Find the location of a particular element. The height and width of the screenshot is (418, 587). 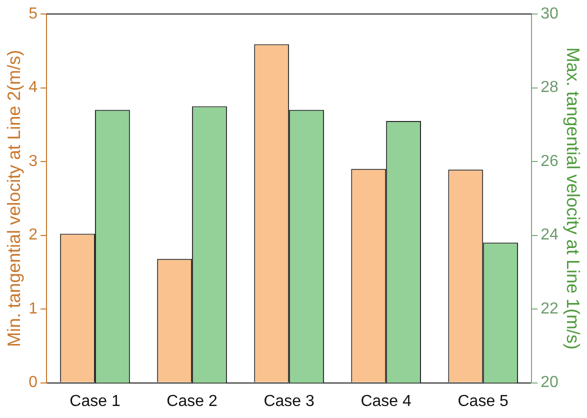

y-tick-label: 2 is located at coordinates (33, 235).